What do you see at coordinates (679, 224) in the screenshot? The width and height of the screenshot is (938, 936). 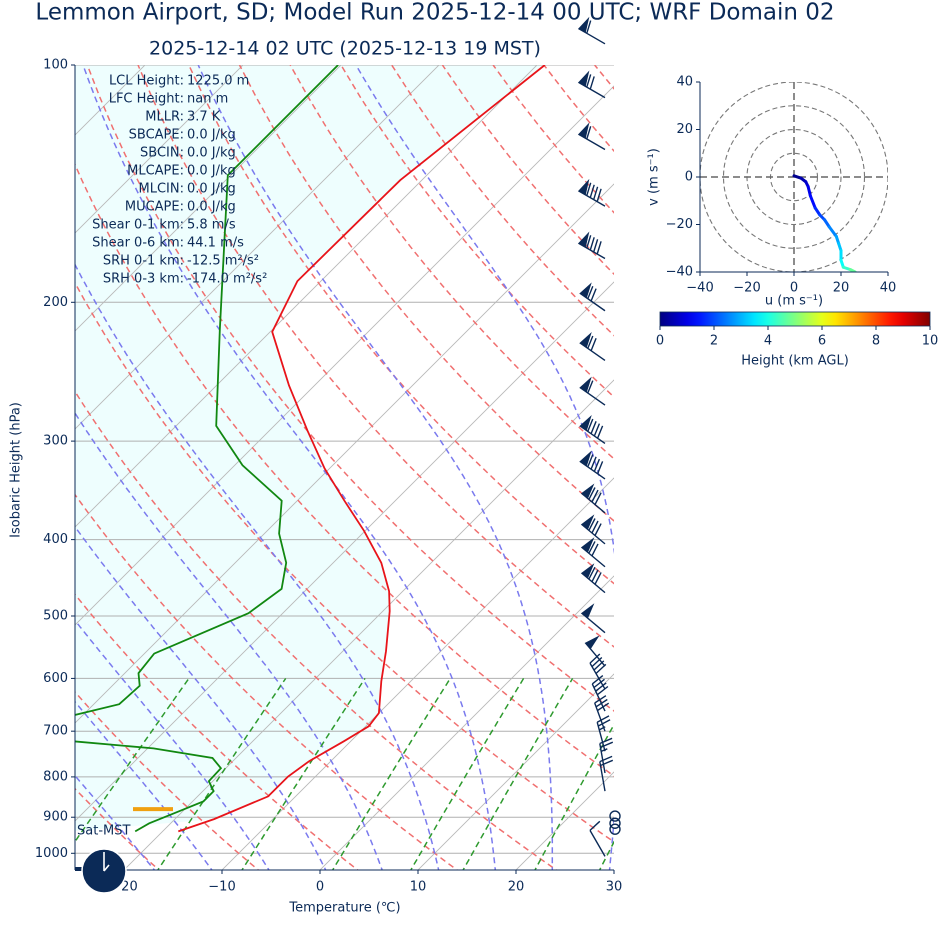 I see `hodo-y-tick-label: −20` at bounding box center [679, 224].